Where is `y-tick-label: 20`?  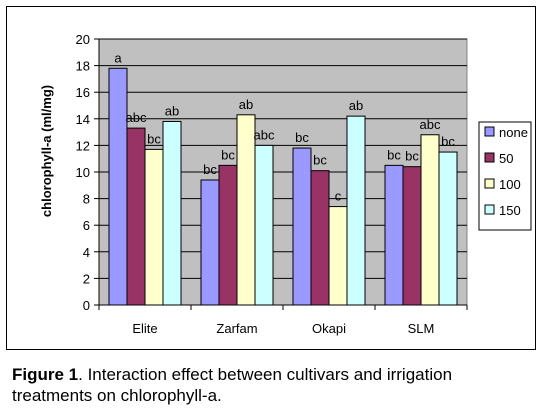 y-tick-label: 20 is located at coordinates (83, 39).